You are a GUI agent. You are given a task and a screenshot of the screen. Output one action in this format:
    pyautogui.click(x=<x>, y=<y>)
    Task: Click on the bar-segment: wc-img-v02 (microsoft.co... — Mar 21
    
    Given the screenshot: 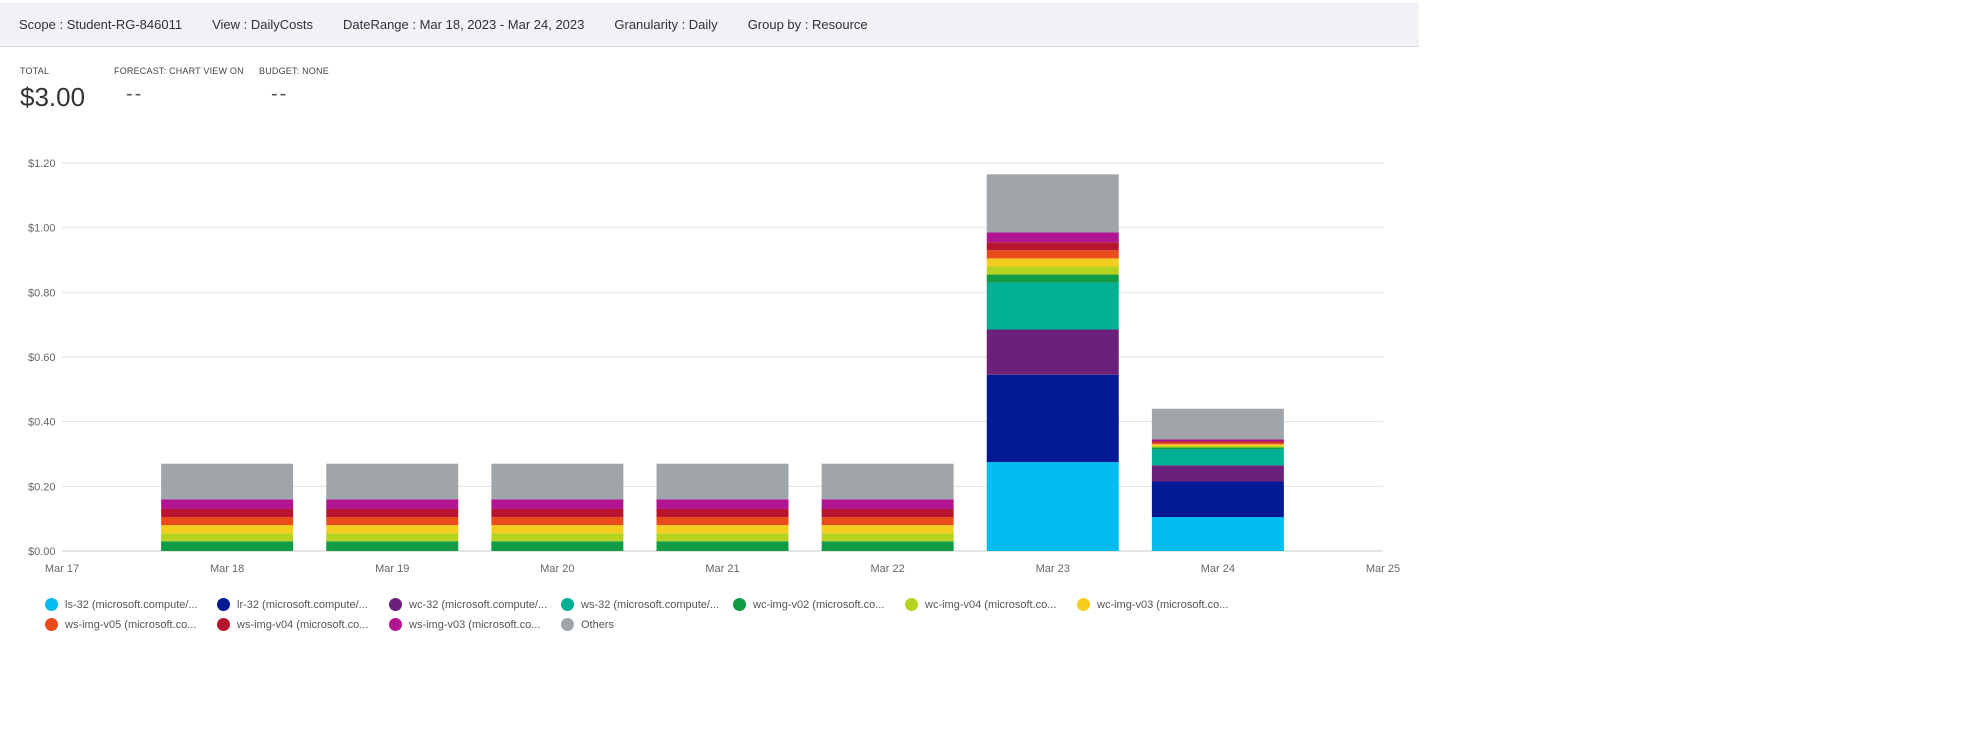 What is the action you would take?
    pyautogui.click(x=722, y=546)
    